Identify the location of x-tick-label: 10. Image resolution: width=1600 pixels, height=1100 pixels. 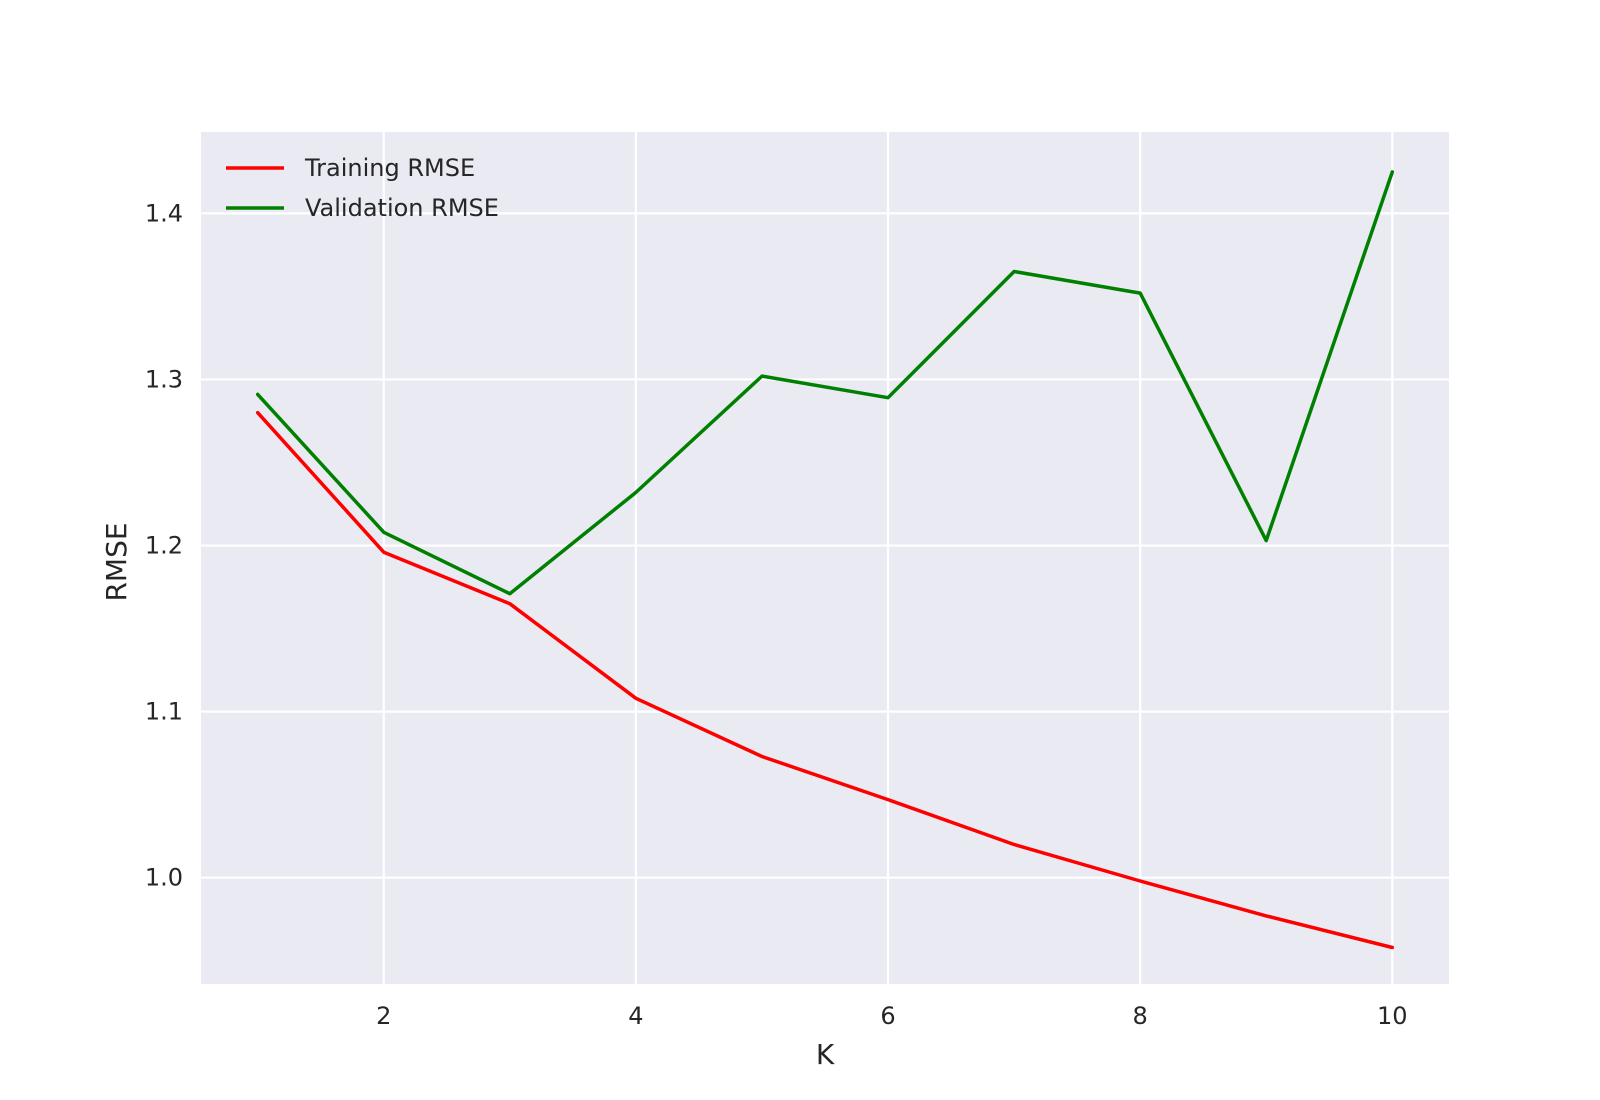
(1392, 1016).